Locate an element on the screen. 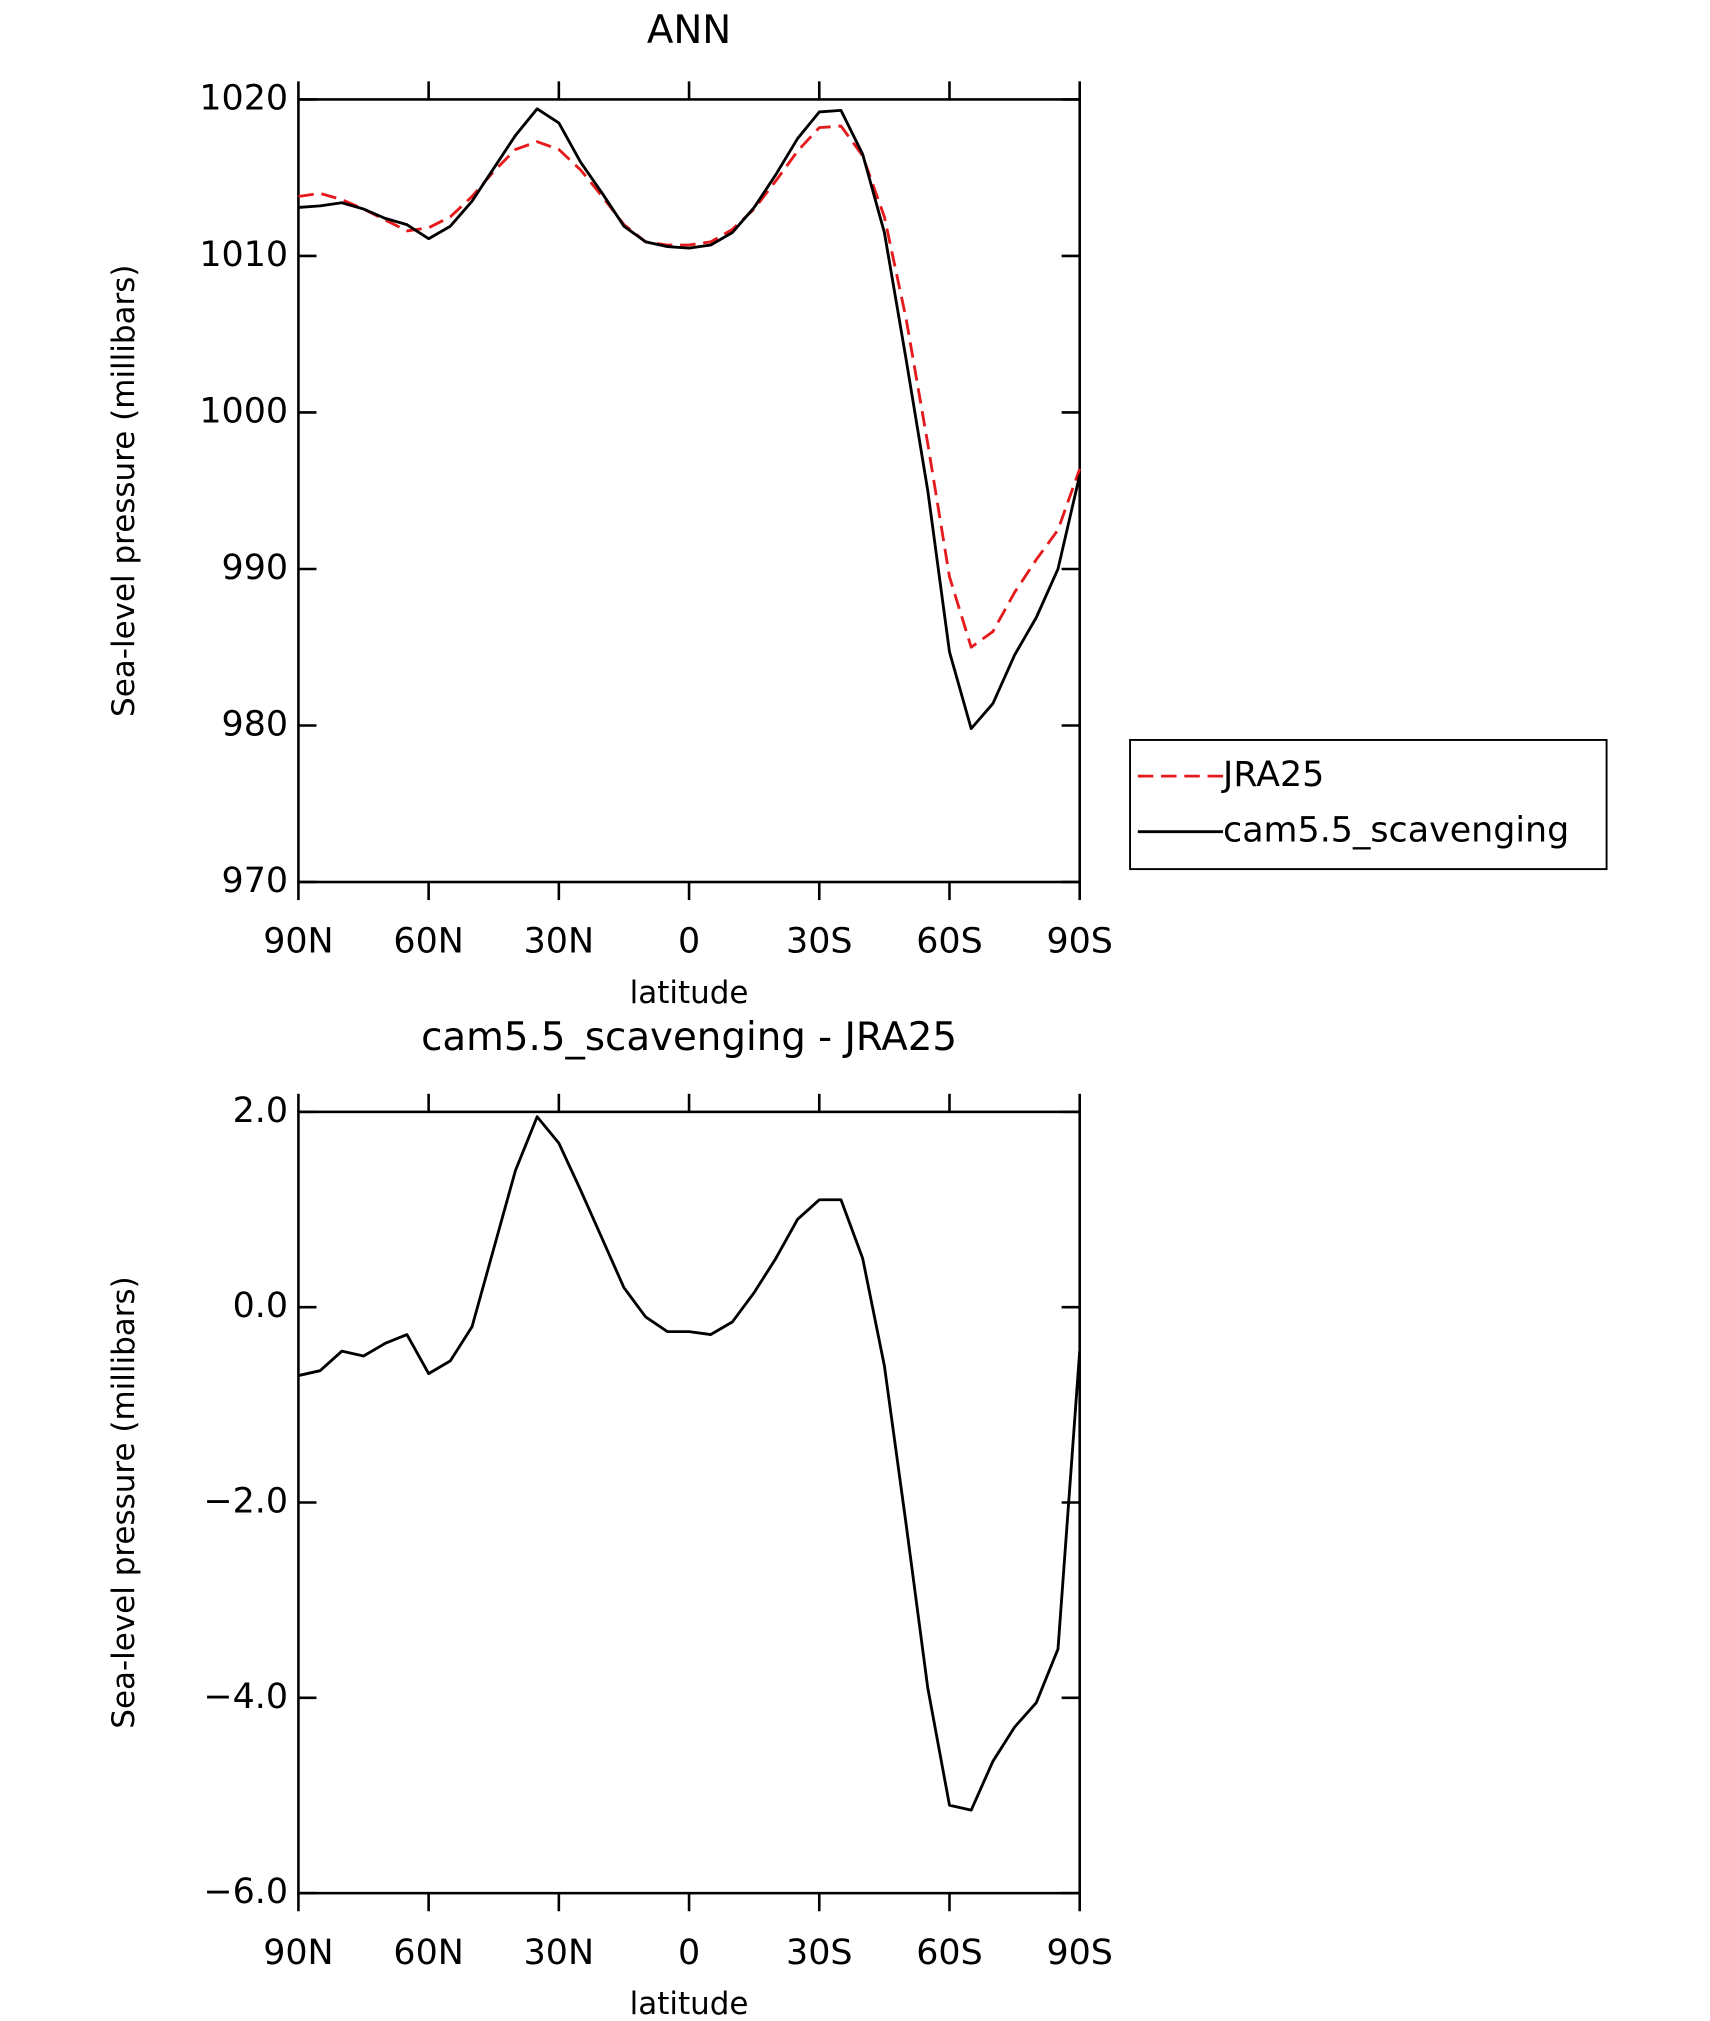  legend: JRA25 cam5.5_scavenging is located at coordinates (1368, 804).